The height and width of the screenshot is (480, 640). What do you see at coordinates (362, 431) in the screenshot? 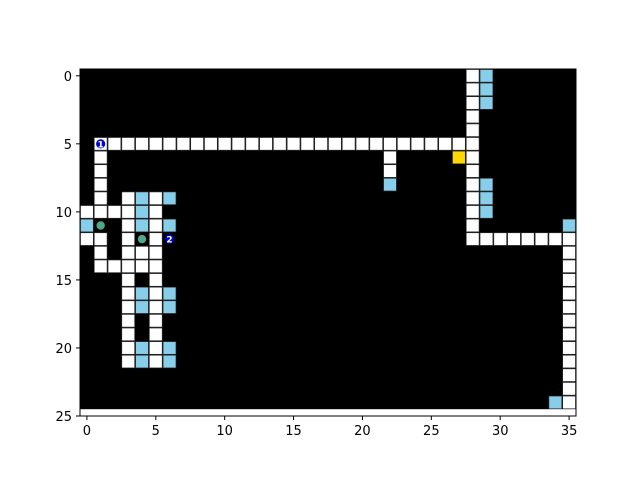
I see `x-tick-label: 20` at bounding box center [362, 431].